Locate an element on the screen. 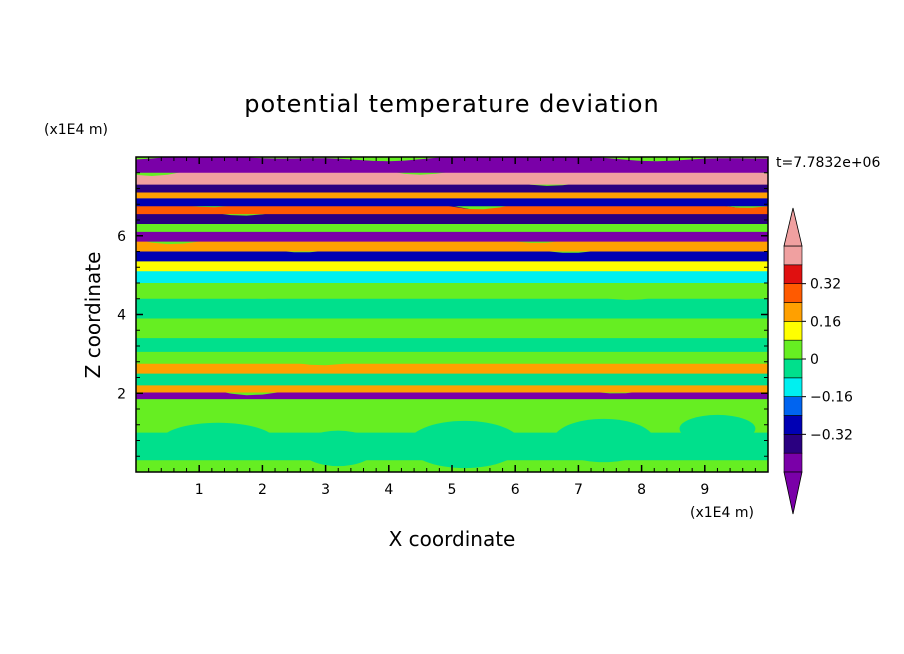  chart-title: potential temperature deviation is located at coordinates (451, 104).